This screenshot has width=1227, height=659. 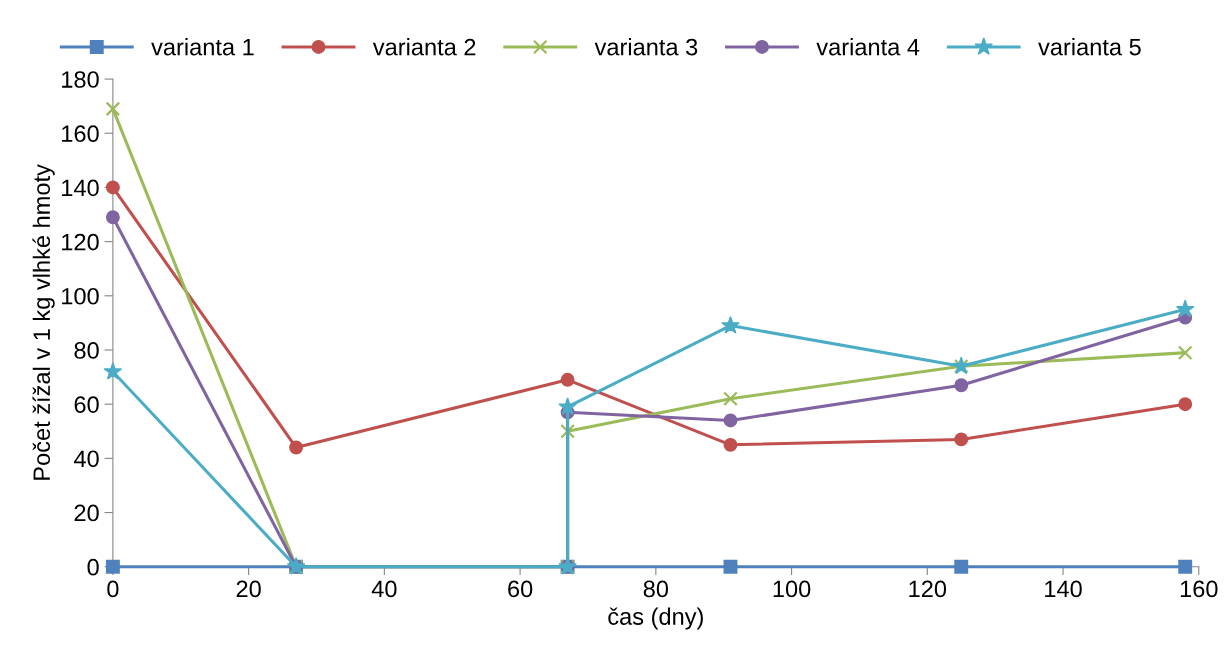 I want to click on legend-label: varianta 2, so click(x=424, y=47).